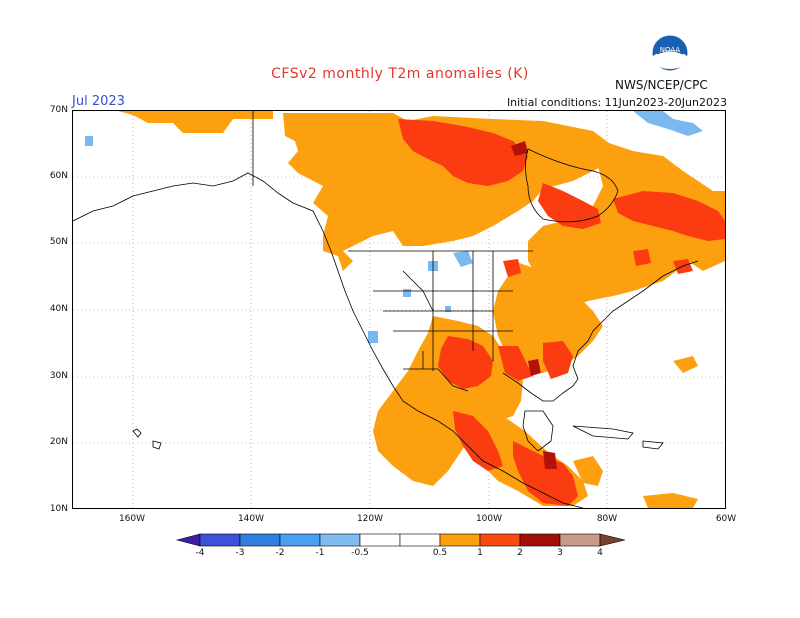 Image resolution: width=800 pixels, height=618 pixels. Describe the element at coordinates (616, 102) in the screenshot. I see `initial-conditions: Initial conditions: 11Jun2023-20Jun2023` at that location.